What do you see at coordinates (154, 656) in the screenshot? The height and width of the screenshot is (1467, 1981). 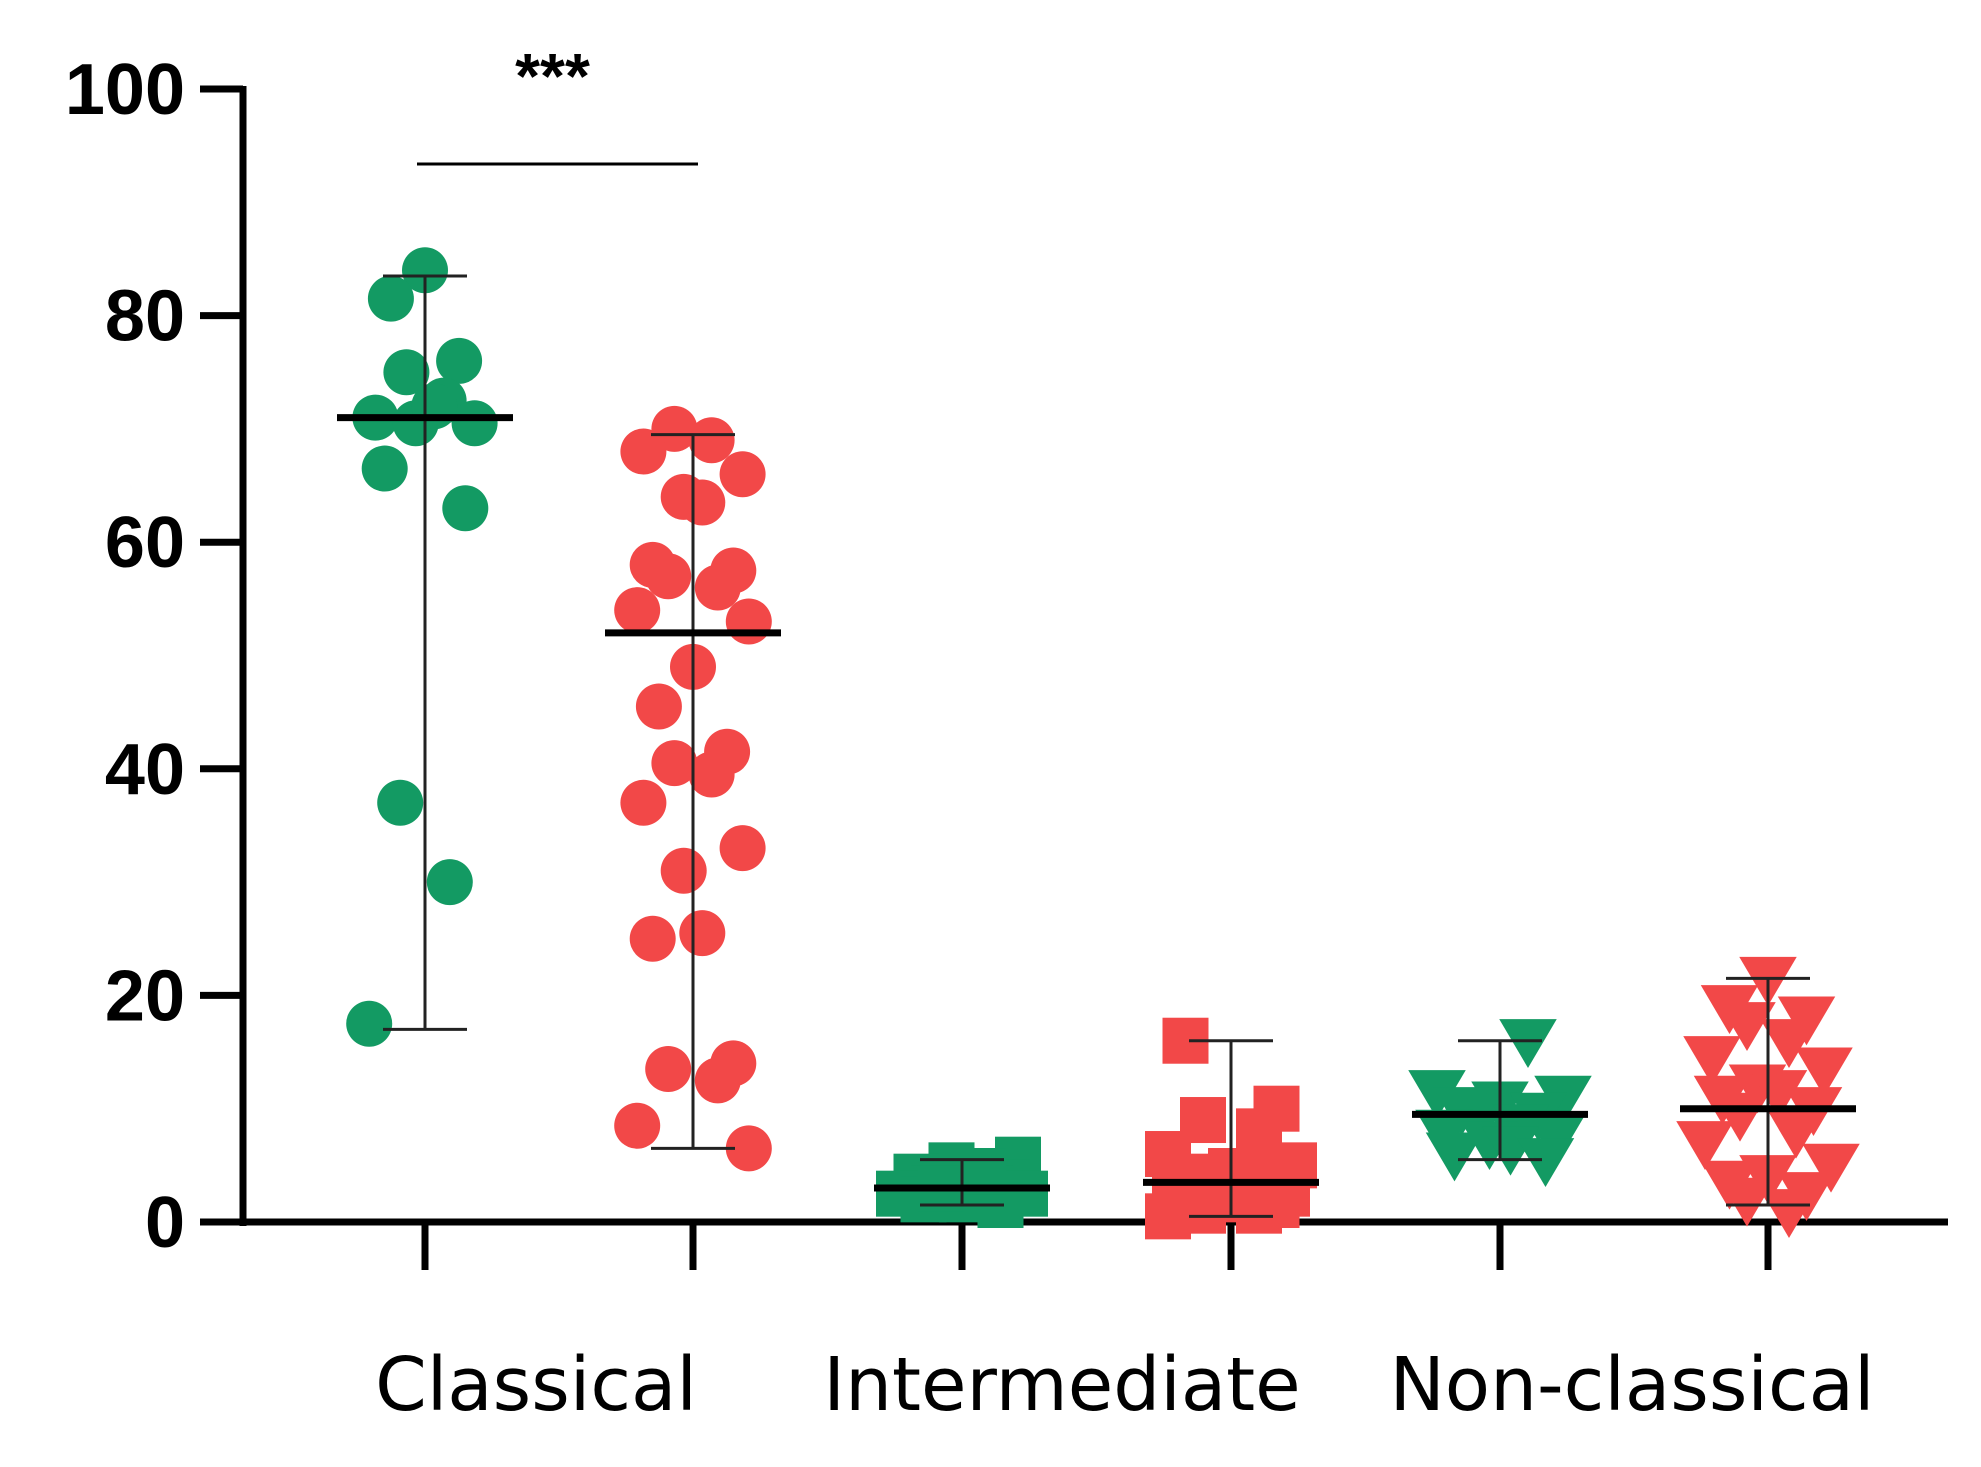 I see `y-axis-ticks: 0 20 40 60 80 100` at bounding box center [154, 656].